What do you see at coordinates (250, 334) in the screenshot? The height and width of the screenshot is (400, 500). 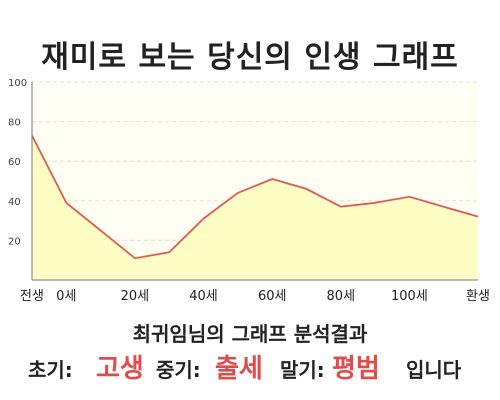 I see `analysis-summary: 최귀임님의 그래프 분석결과` at bounding box center [250, 334].